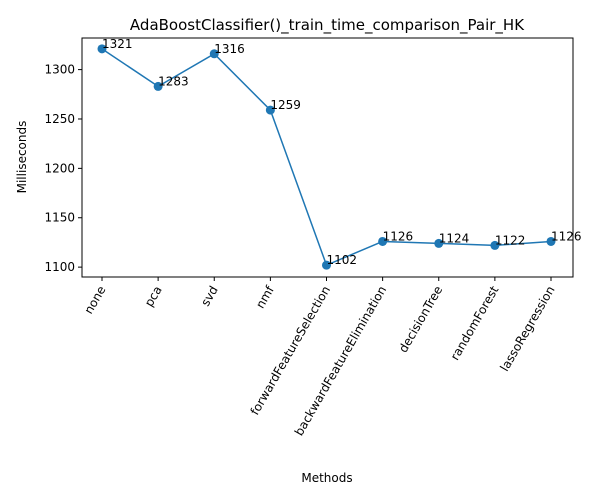 The image size is (600, 500). What do you see at coordinates (59, 119) in the screenshot?
I see `y-tick-label: 1250` at bounding box center [59, 119].